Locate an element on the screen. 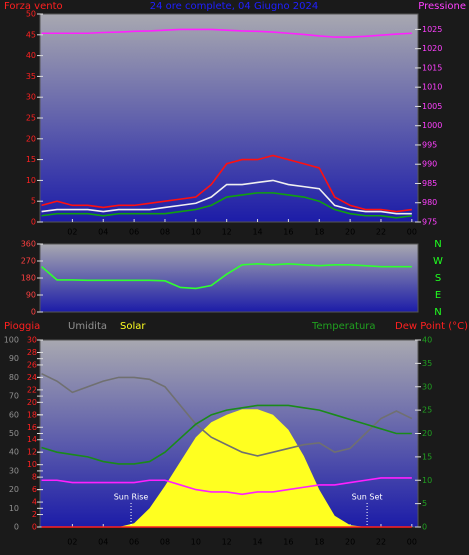 This screenshot has width=469, height=555. y-tick-label: 360 is located at coordinates (28, 244).